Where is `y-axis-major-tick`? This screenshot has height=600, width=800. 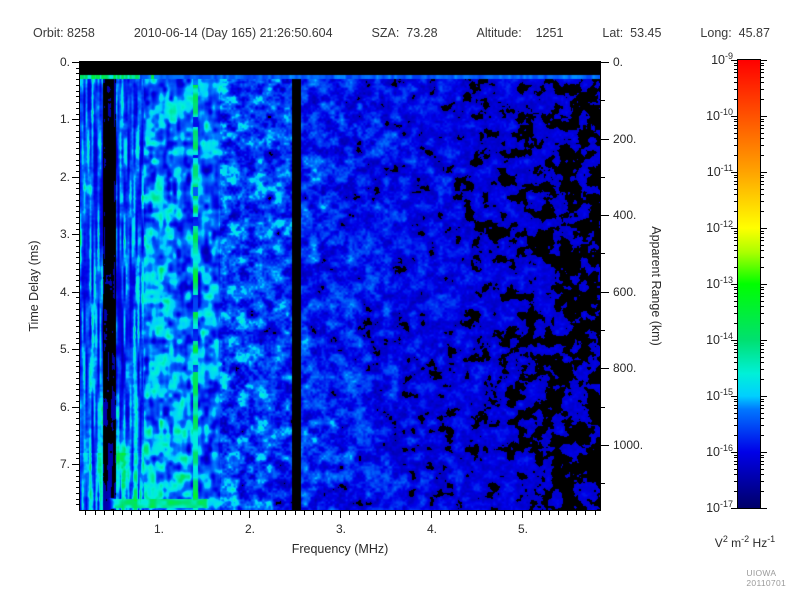
y-axis-major-tick is located at coordinates (76, 234).